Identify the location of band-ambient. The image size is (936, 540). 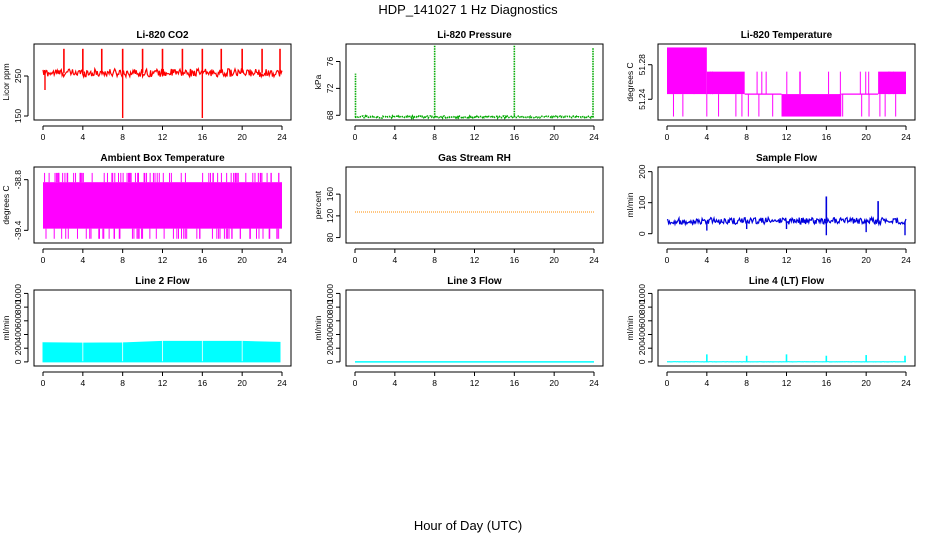
(162, 205).